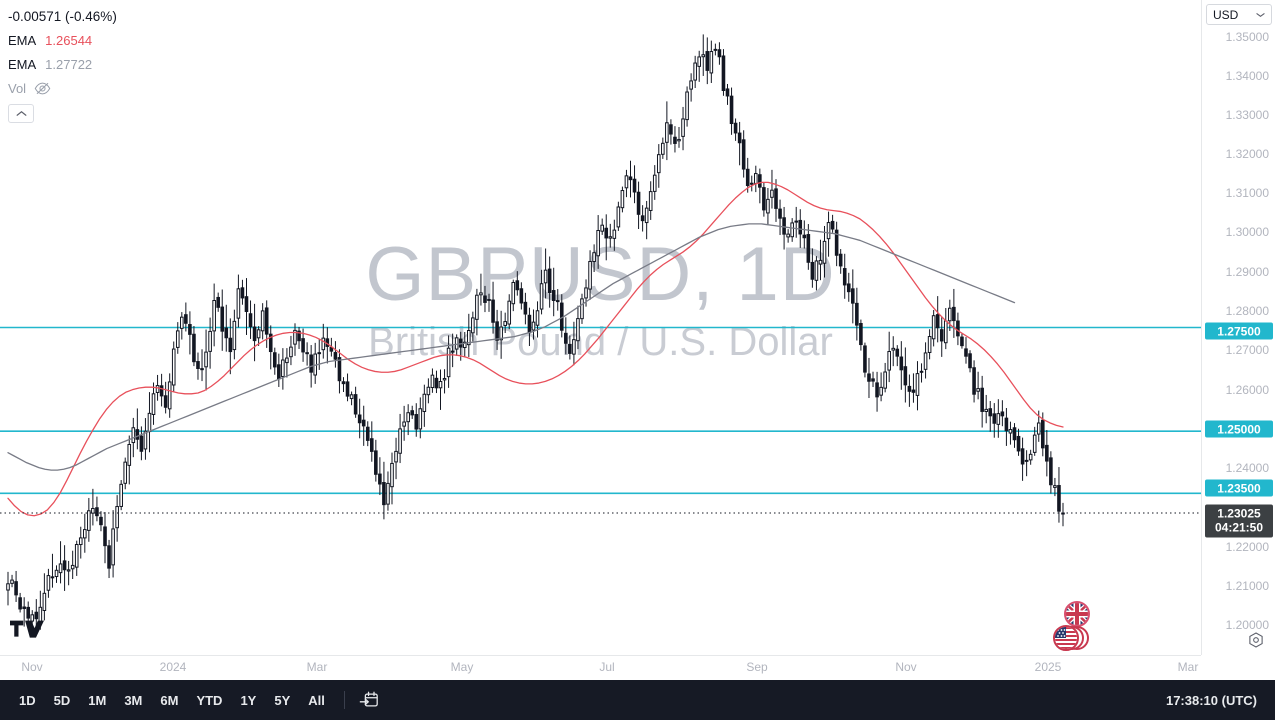  What do you see at coordinates (1239, 488) in the screenshot?
I see `price-level-badge: 1.23500` at bounding box center [1239, 488].